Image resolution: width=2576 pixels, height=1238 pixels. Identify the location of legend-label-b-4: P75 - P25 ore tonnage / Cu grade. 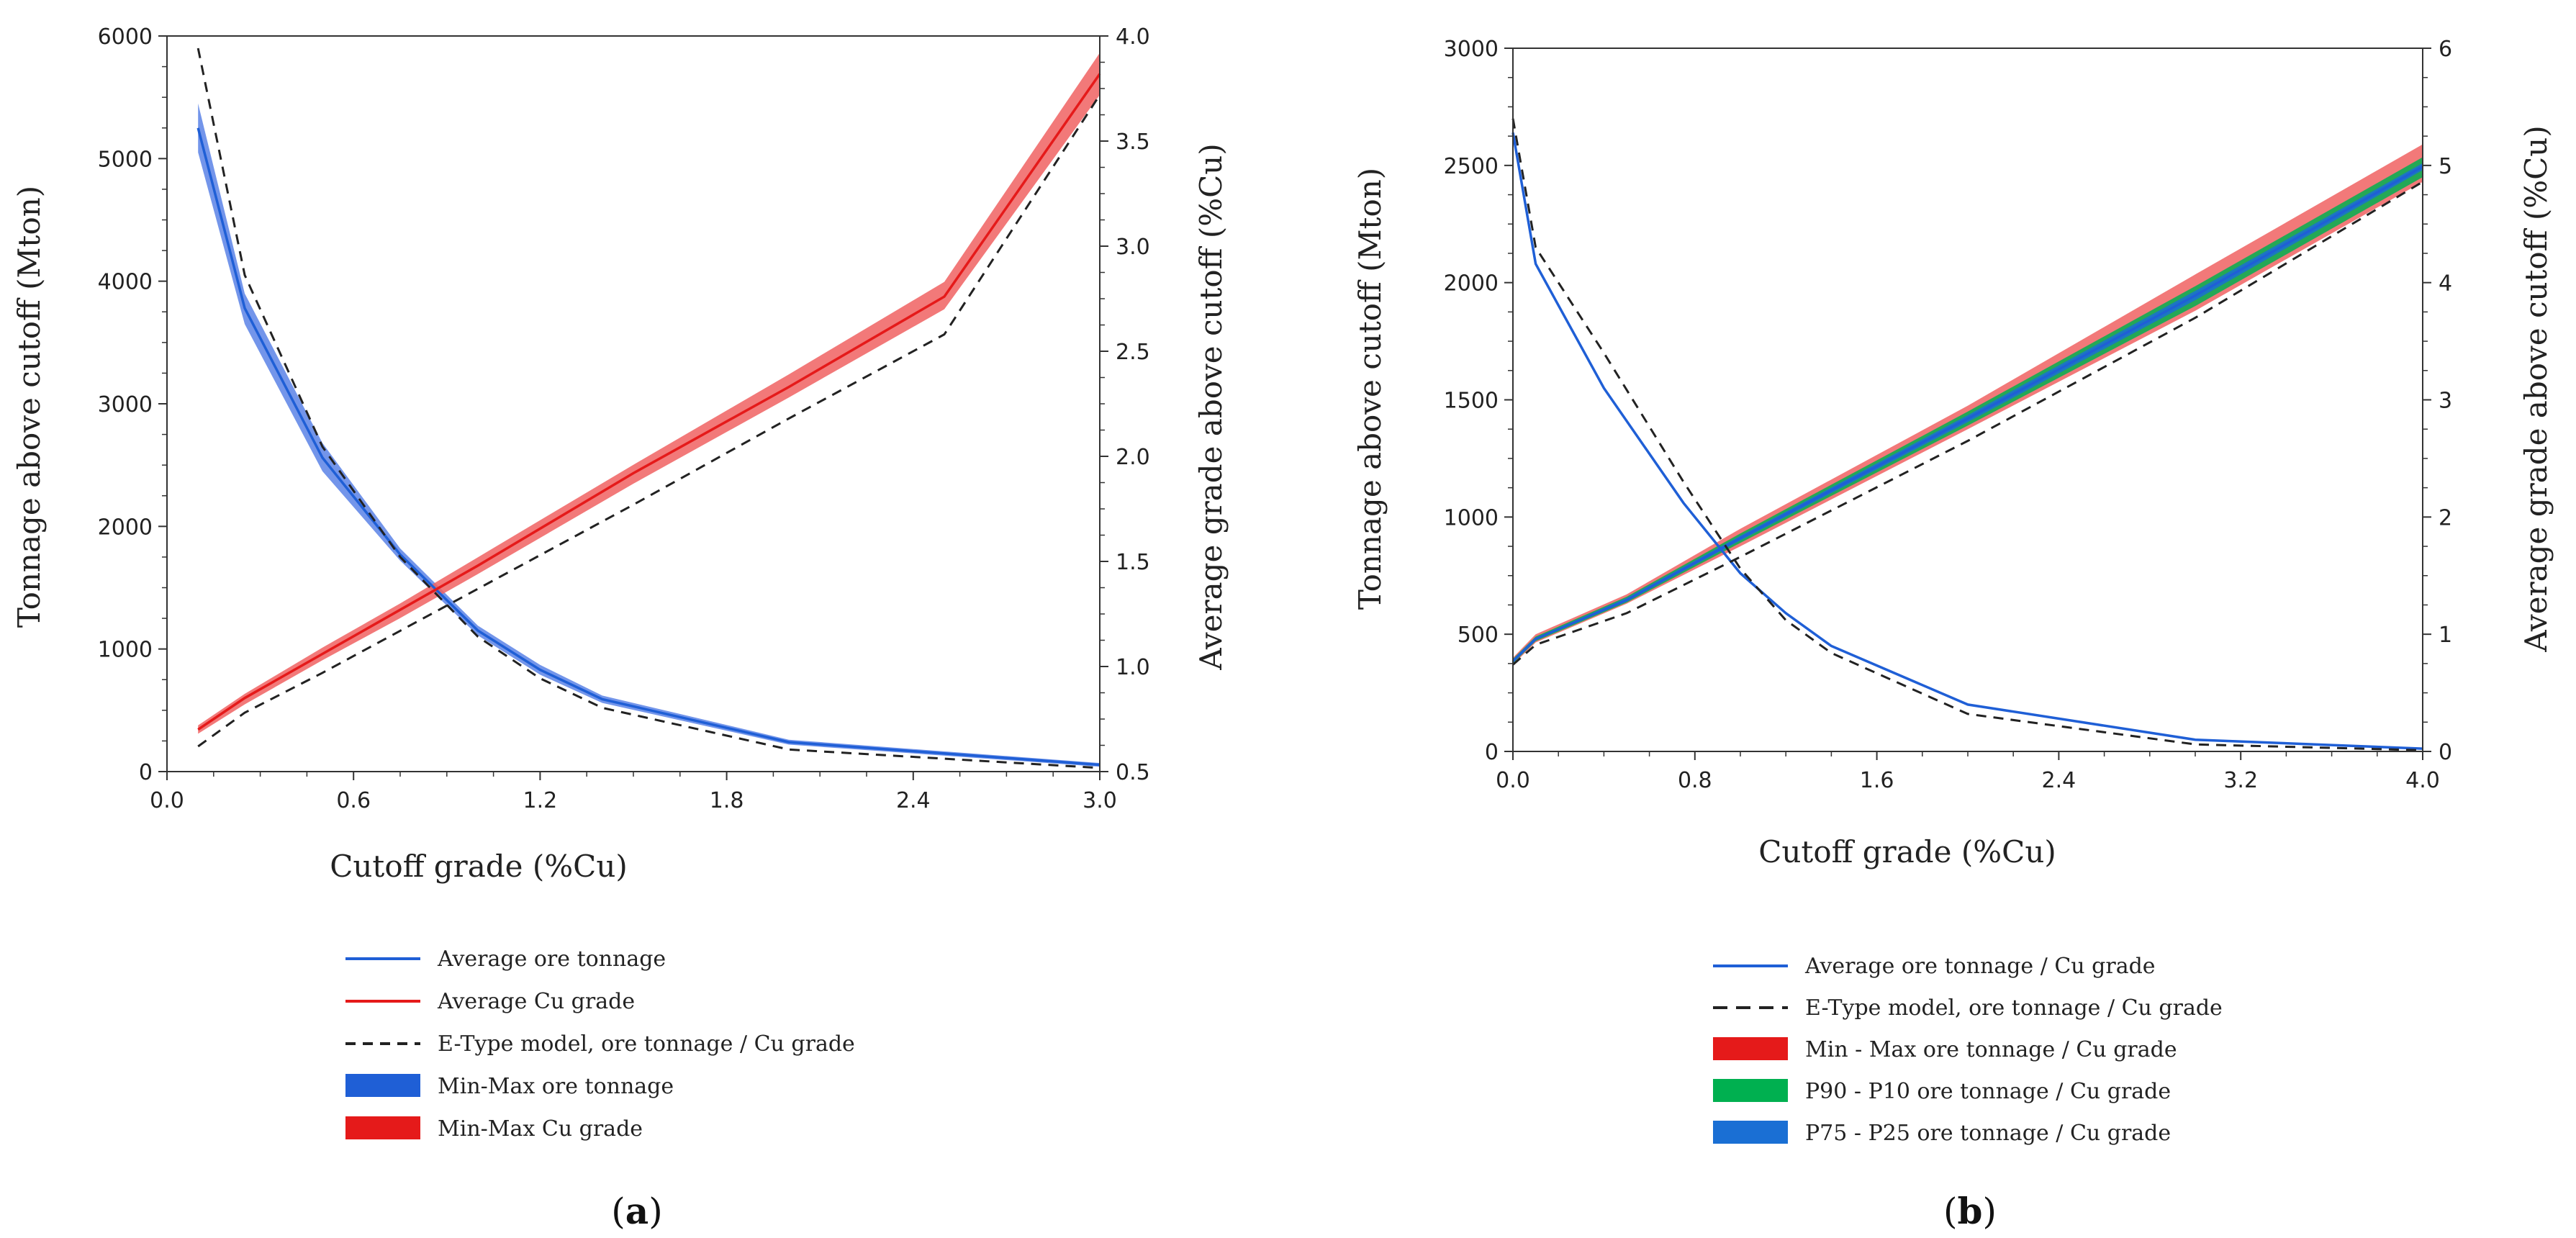
(1988, 1133).